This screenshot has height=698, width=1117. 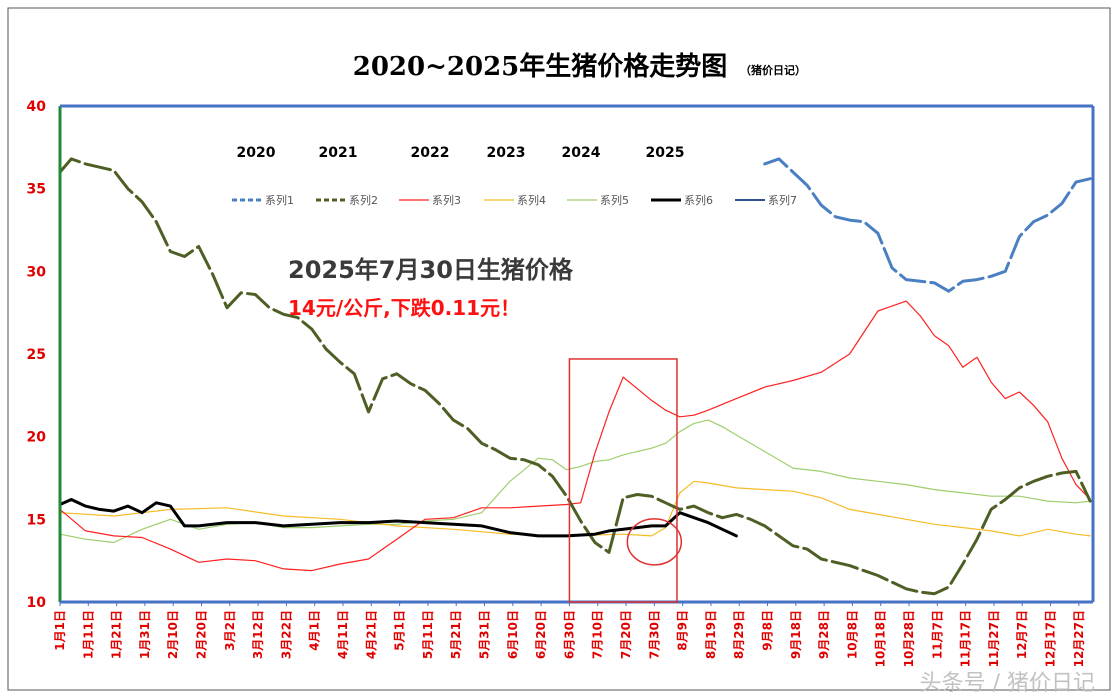 I want to click on x-tick-label: 12月27日, so click(x=1079, y=638).